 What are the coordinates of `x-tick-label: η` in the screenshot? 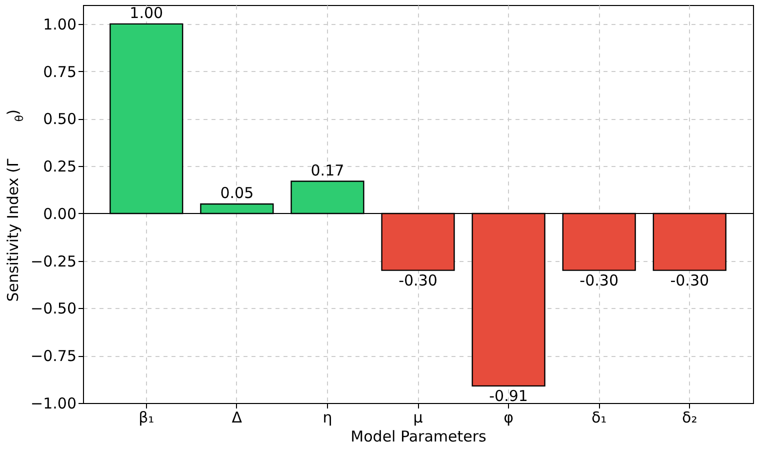 It's located at (327, 417).